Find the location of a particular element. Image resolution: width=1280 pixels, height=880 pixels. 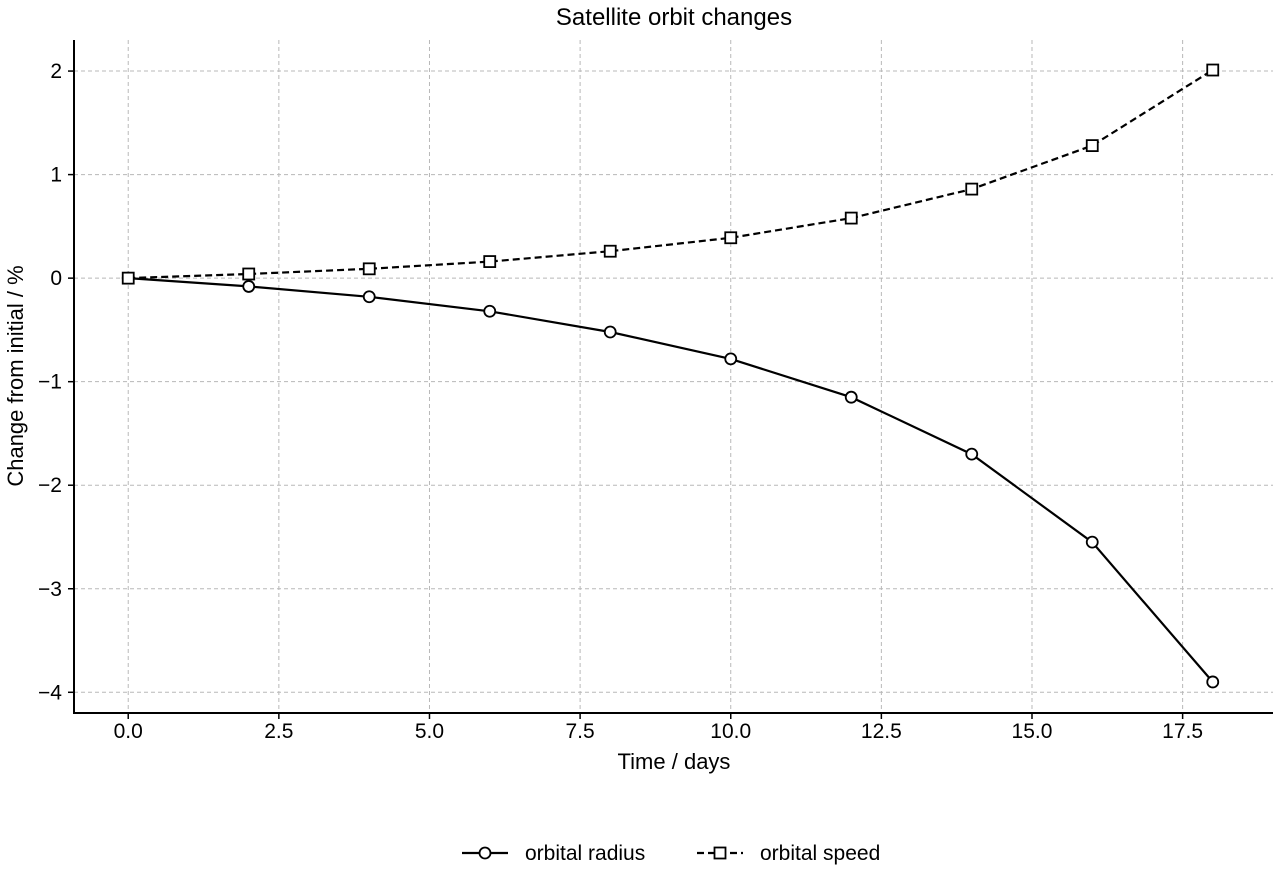

x-tick-label: 2.5 is located at coordinates (278, 731).